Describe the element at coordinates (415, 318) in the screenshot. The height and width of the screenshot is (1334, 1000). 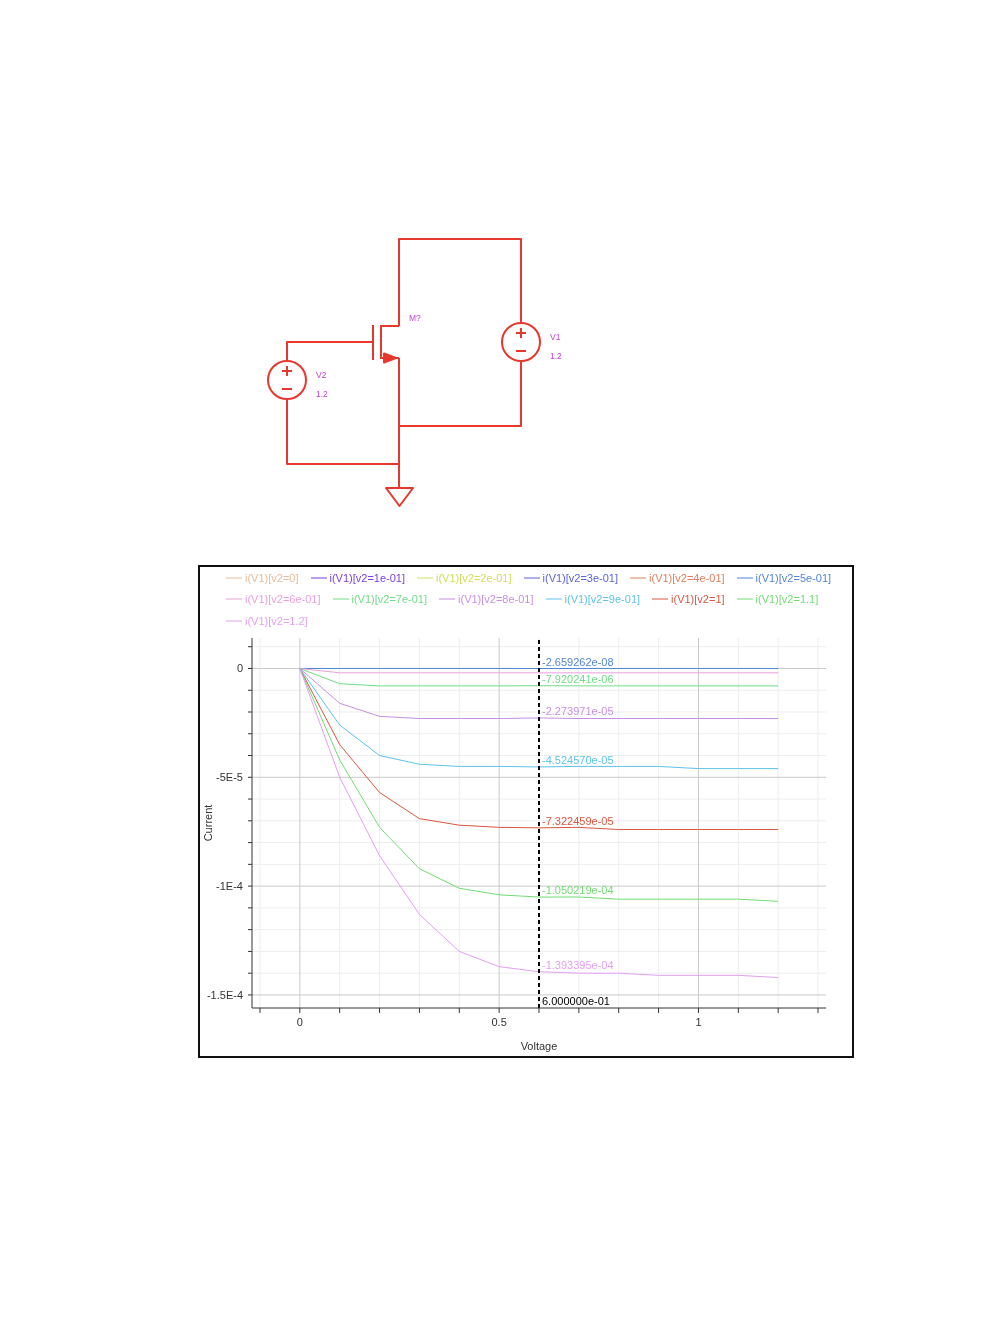
I see `text: M?` at that location.